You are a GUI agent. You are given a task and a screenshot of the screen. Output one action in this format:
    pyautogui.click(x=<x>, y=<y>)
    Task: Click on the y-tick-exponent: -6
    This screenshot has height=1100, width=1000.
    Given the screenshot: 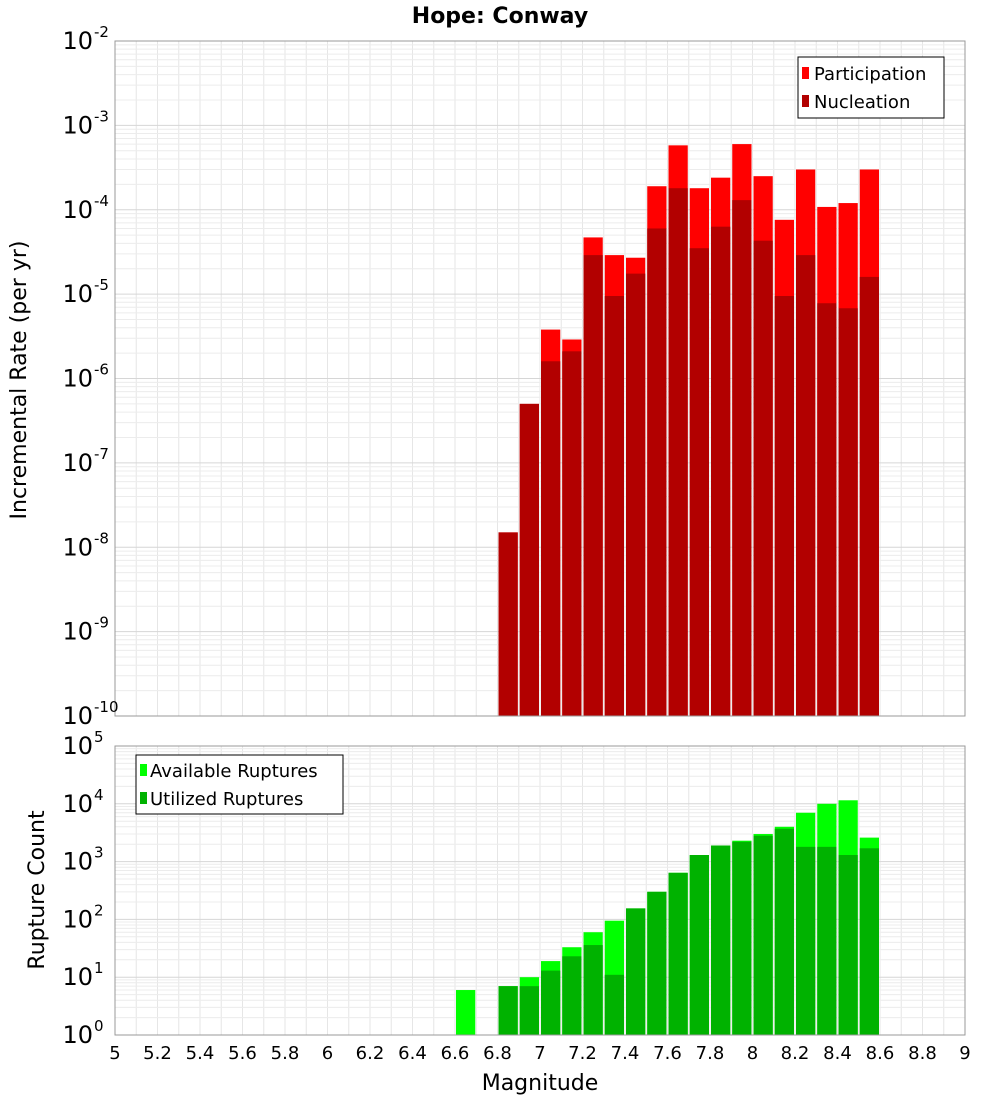 What is the action you would take?
    pyautogui.click(x=101, y=370)
    